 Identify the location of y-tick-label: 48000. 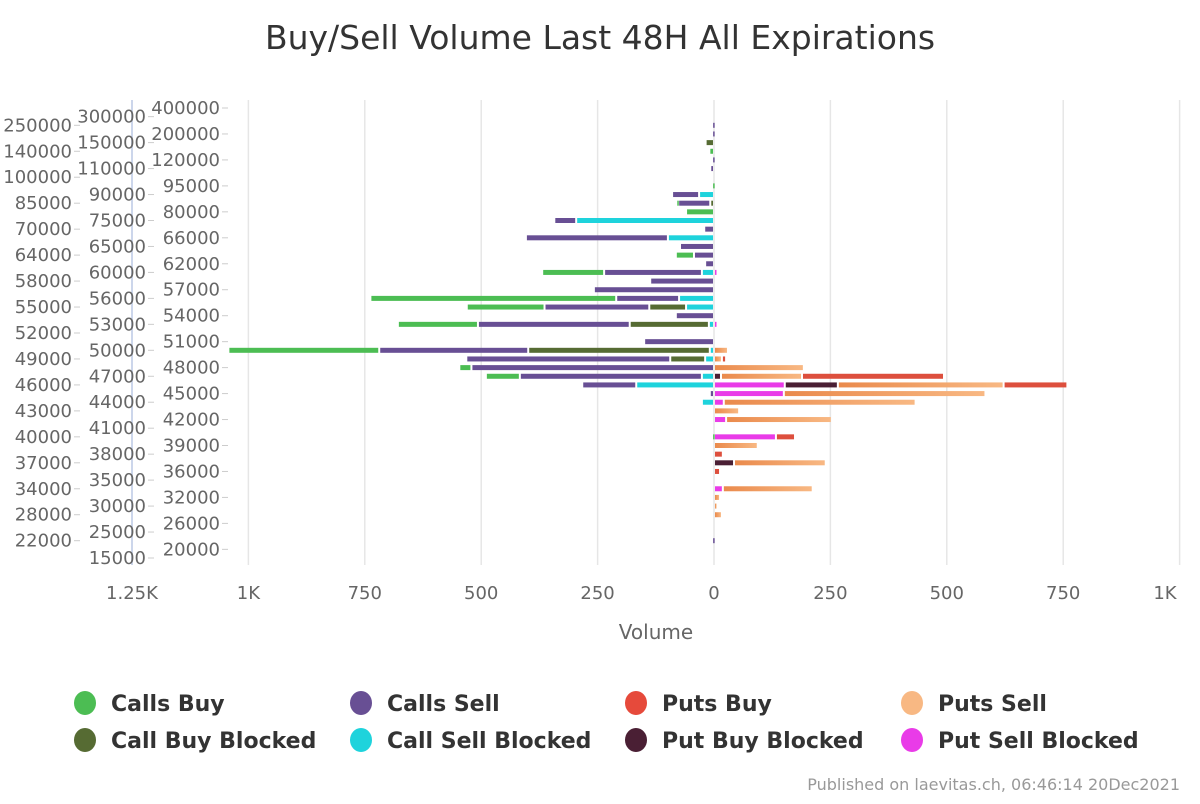
(191, 368).